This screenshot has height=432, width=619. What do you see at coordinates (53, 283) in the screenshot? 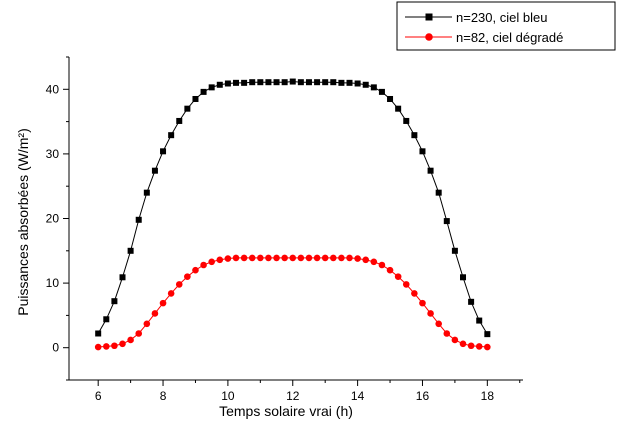
I see `y-tick-label: 10` at bounding box center [53, 283].